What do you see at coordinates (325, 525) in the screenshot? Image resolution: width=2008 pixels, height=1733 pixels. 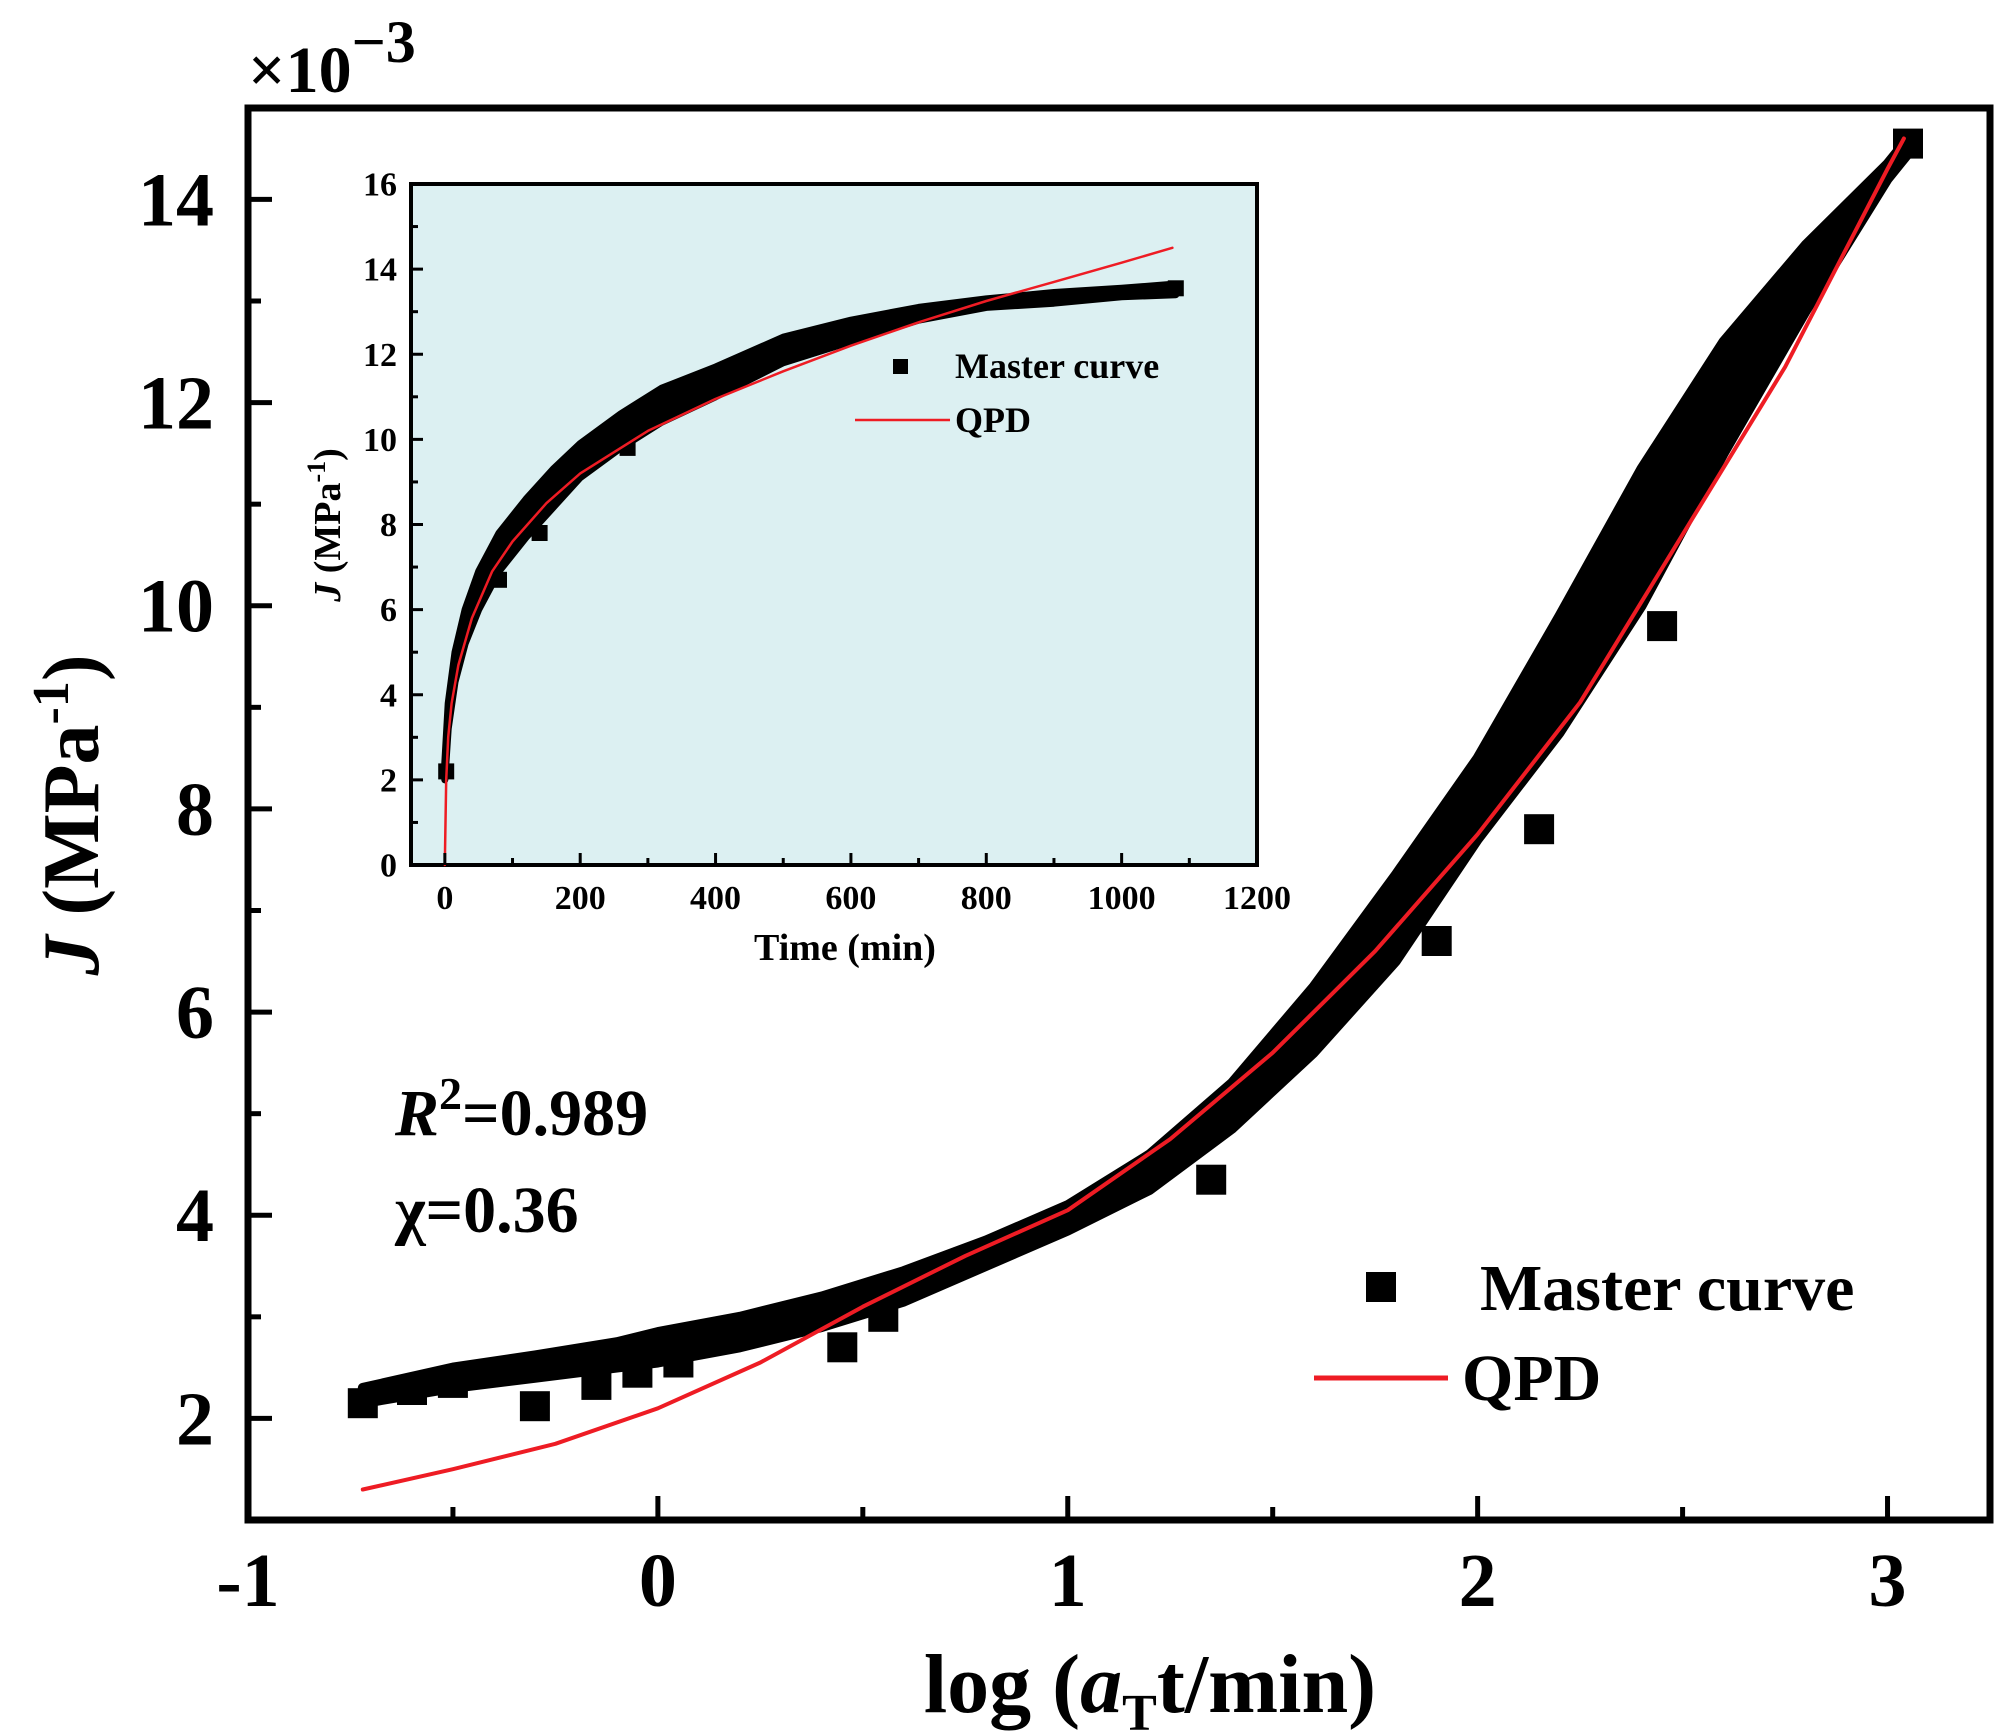 I see `inset-y-axis-label: J (MPa-1)` at bounding box center [325, 525].